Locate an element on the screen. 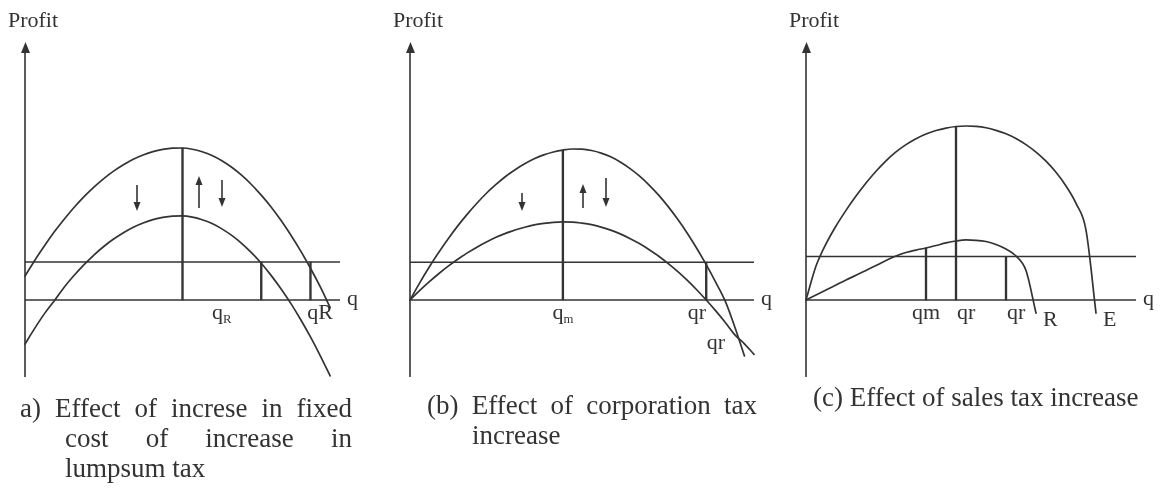 This screenshot has height=489, width=1161. text: (c) Effect of sales tax increase is located at coordinates (976, 397).